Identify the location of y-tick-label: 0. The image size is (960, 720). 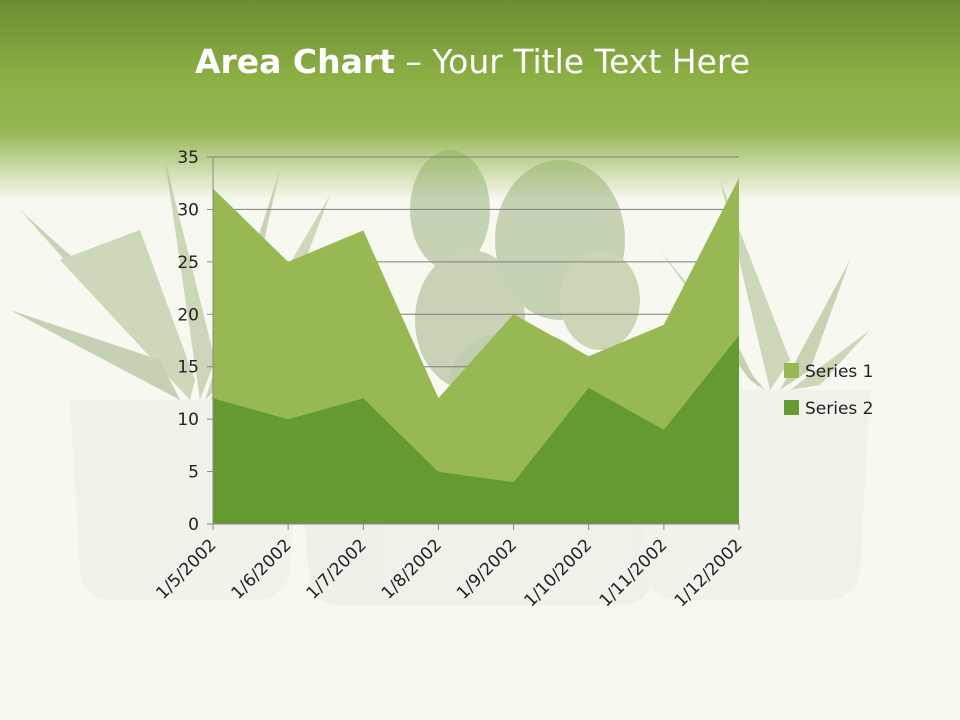
(193, 525).